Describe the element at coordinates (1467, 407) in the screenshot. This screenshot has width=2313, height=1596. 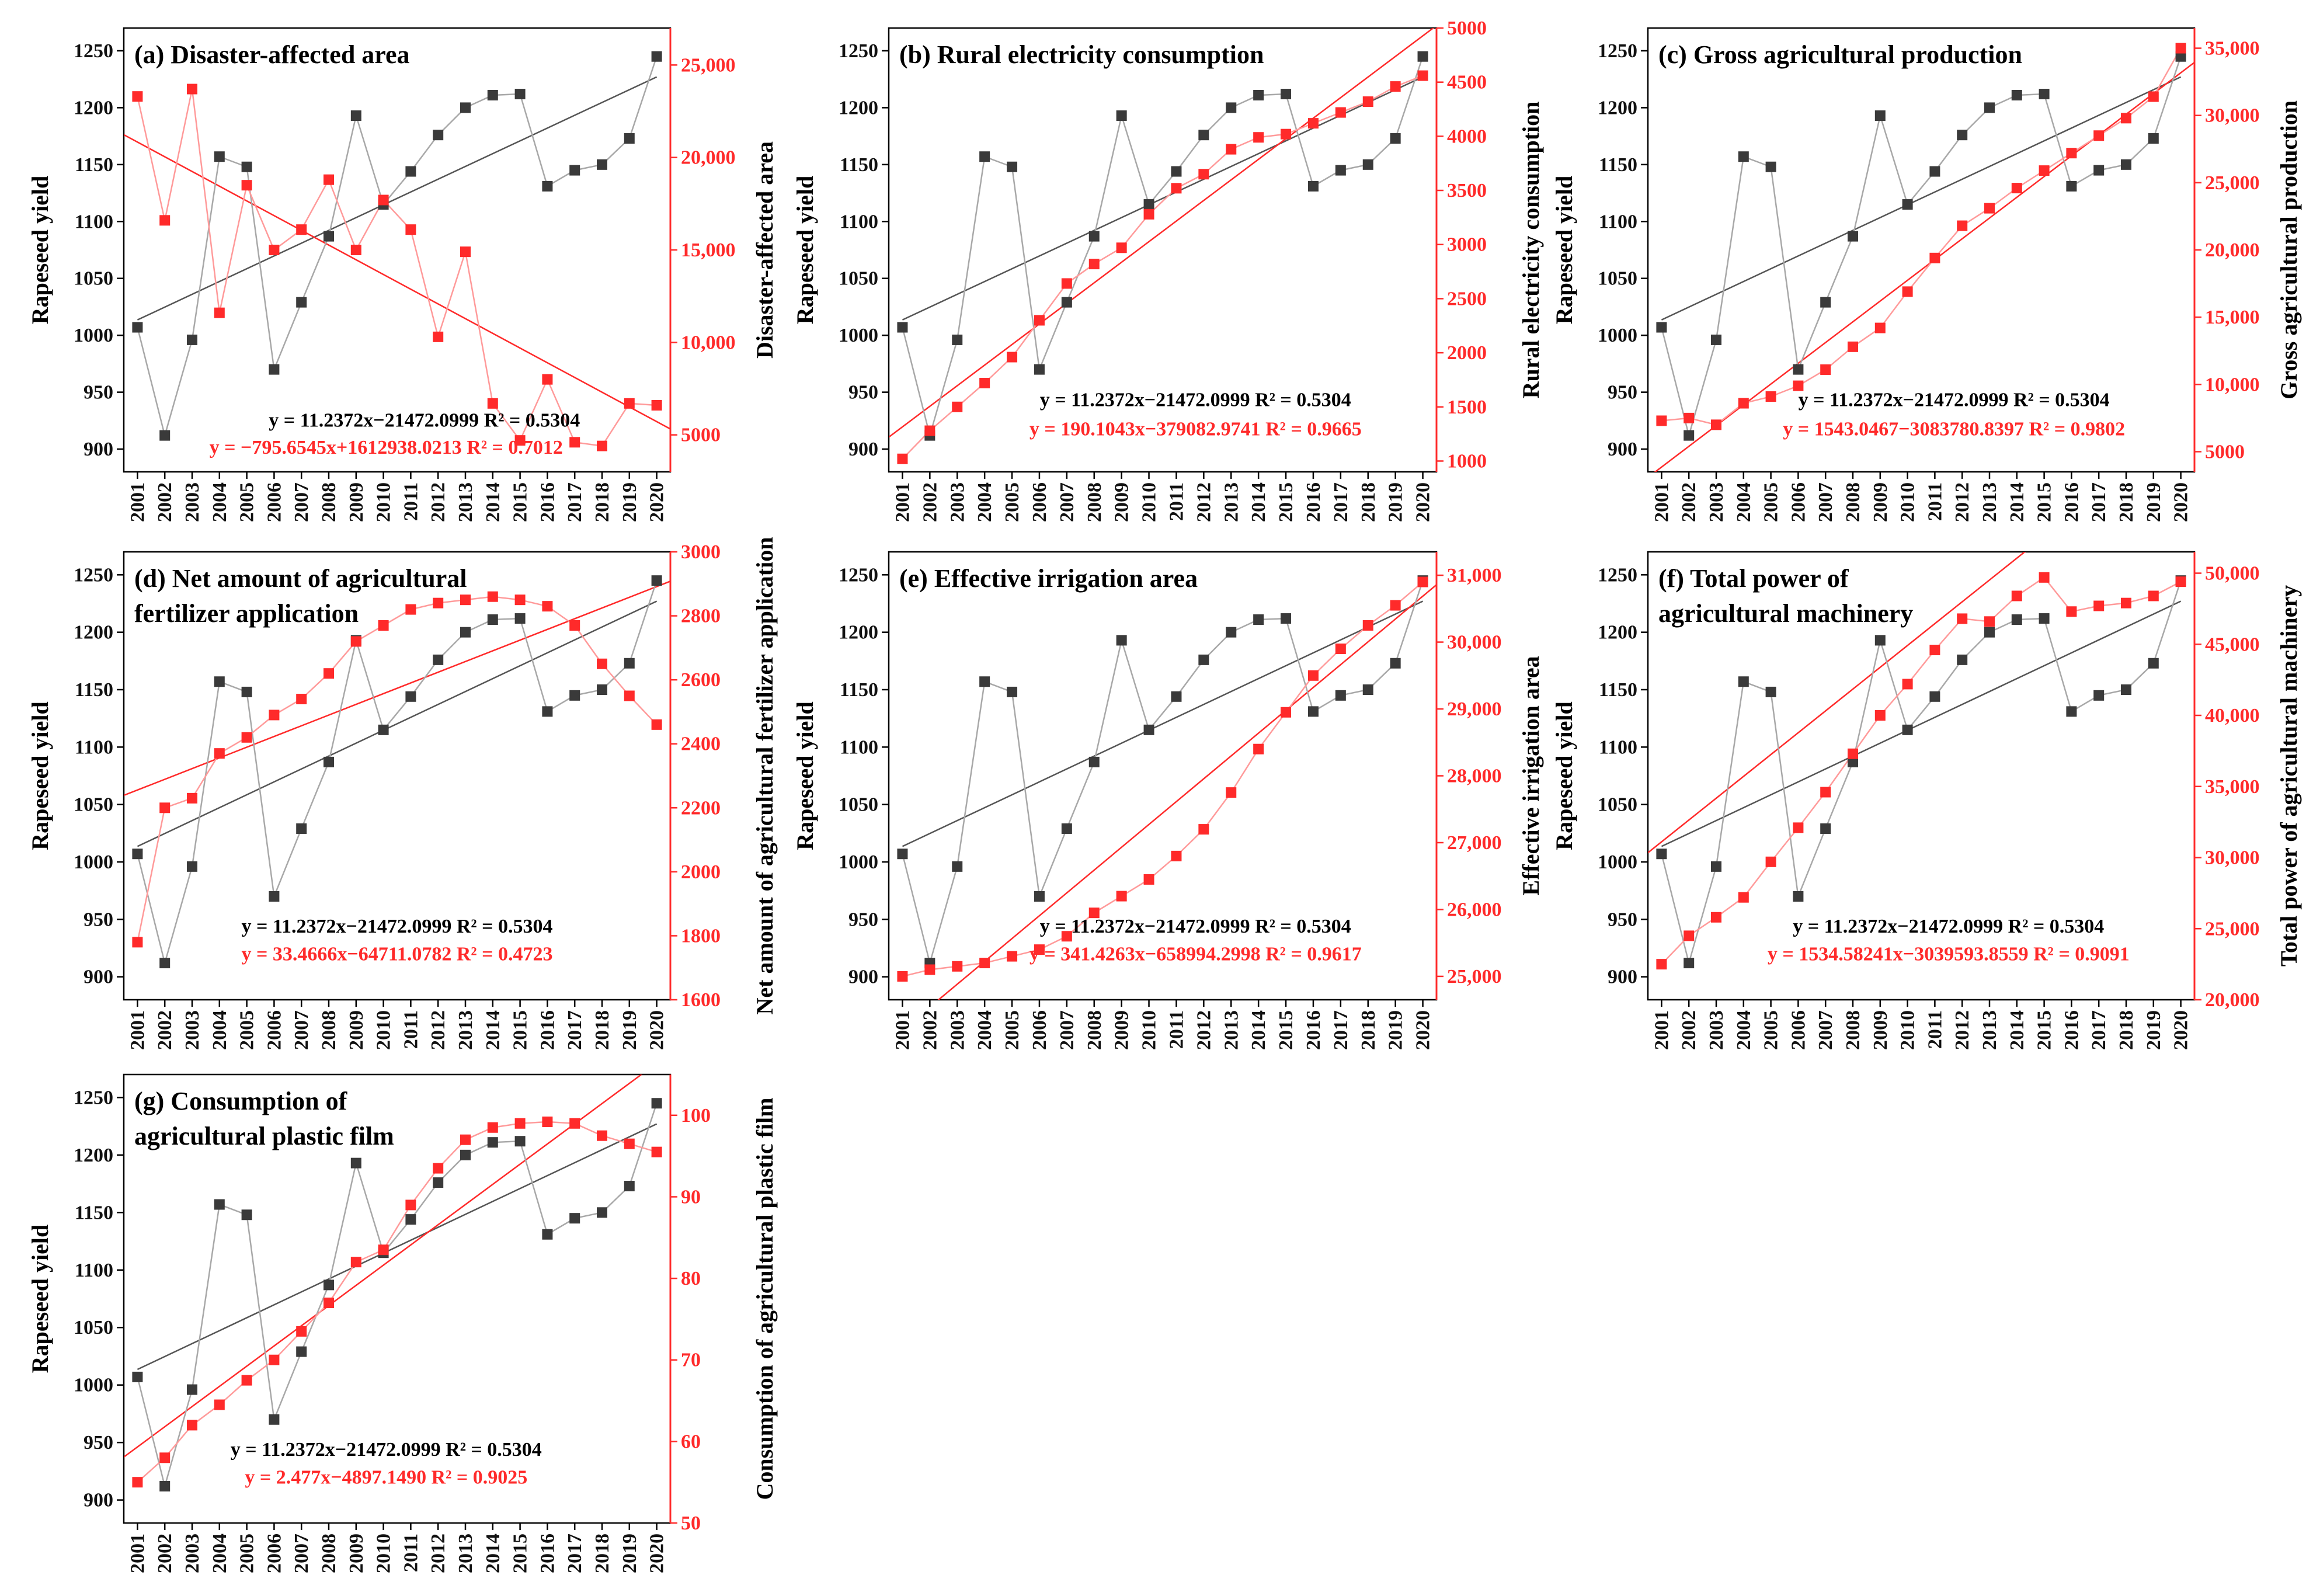
I see `y2-tick-label: 1500` at that location.